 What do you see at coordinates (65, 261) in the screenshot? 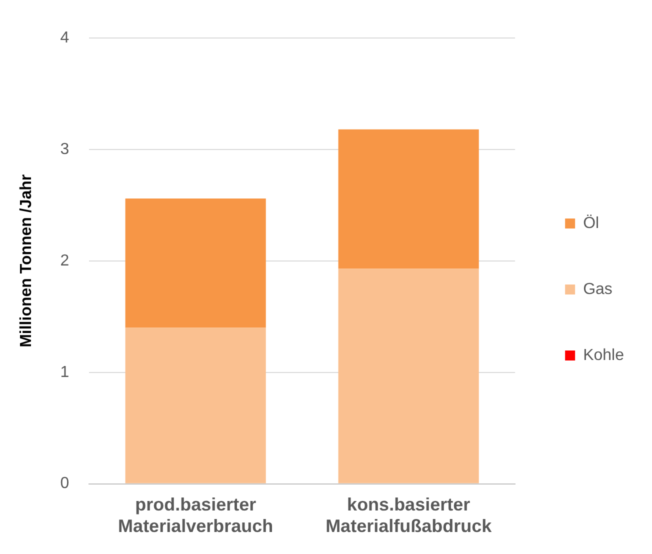
I see `y-tick-label: 2` at bounding box center [65, 261].